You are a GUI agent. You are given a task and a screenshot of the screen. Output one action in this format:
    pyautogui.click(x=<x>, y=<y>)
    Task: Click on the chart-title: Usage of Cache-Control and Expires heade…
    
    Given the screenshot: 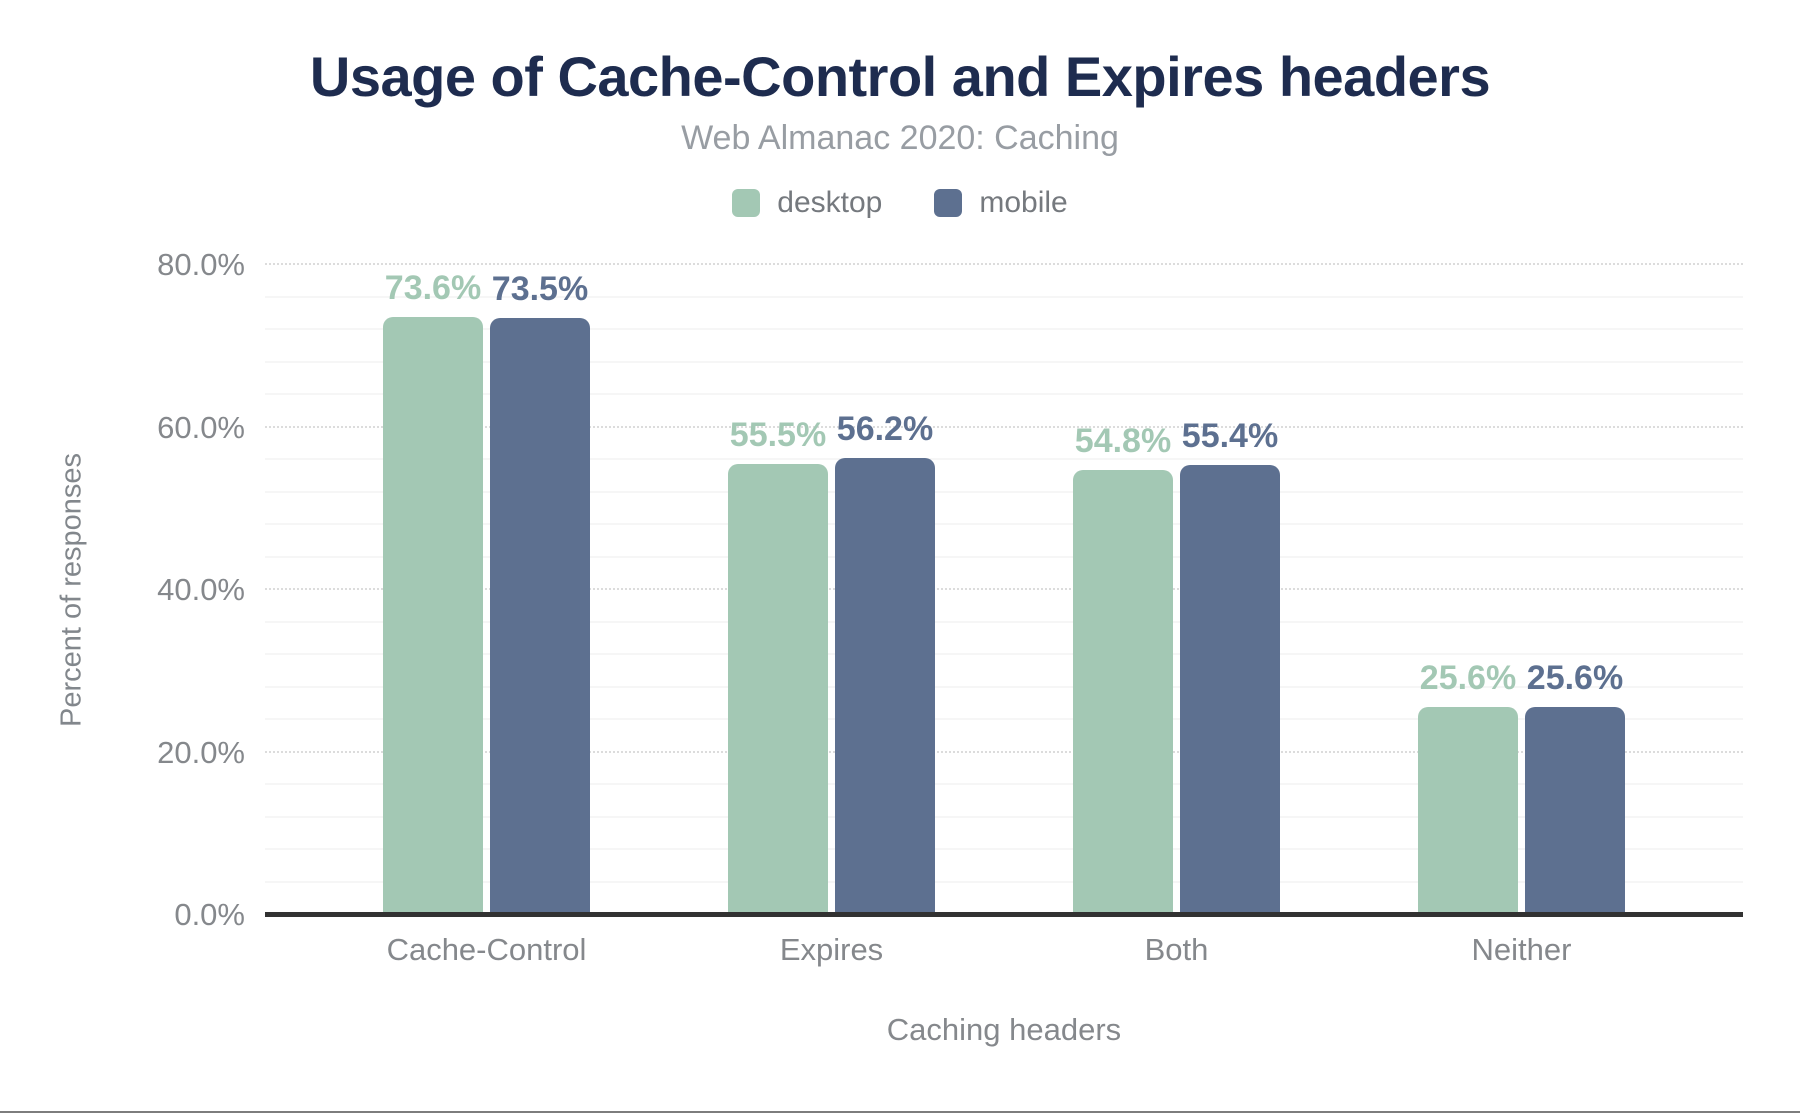 What is the action you would take?
    pyautogui.click(x=900, y=76)
    